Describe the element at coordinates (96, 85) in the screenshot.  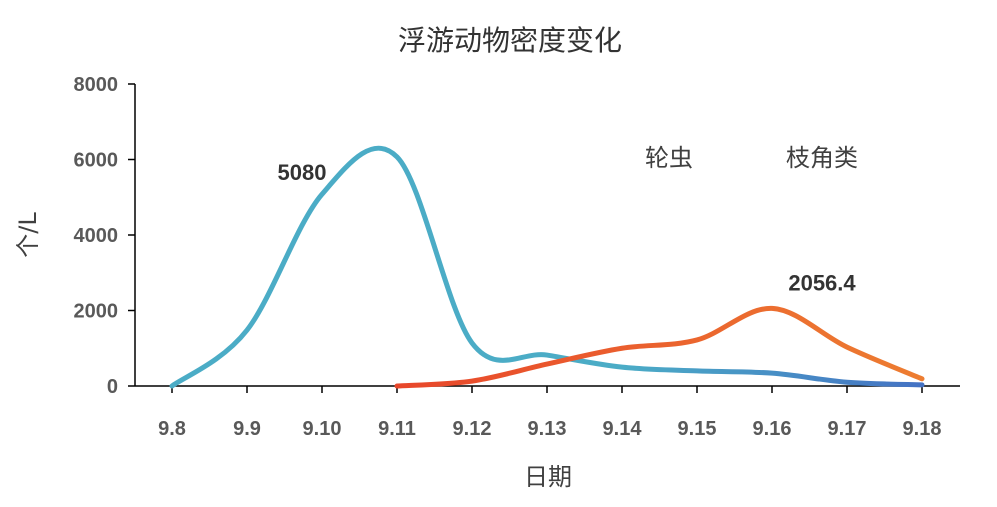
I see `y-tick-label: 8000` at that location.